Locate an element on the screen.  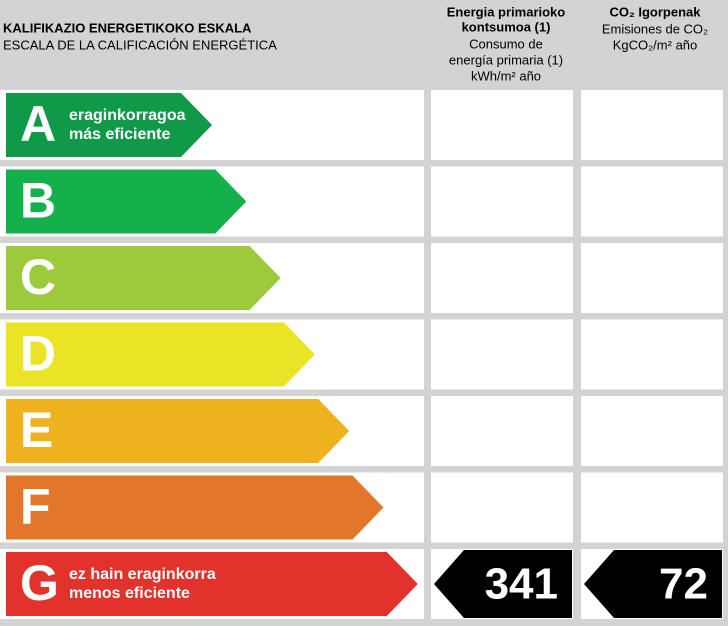
column-header: CO₂ Igorpenak is located at coordinates (655, 11).